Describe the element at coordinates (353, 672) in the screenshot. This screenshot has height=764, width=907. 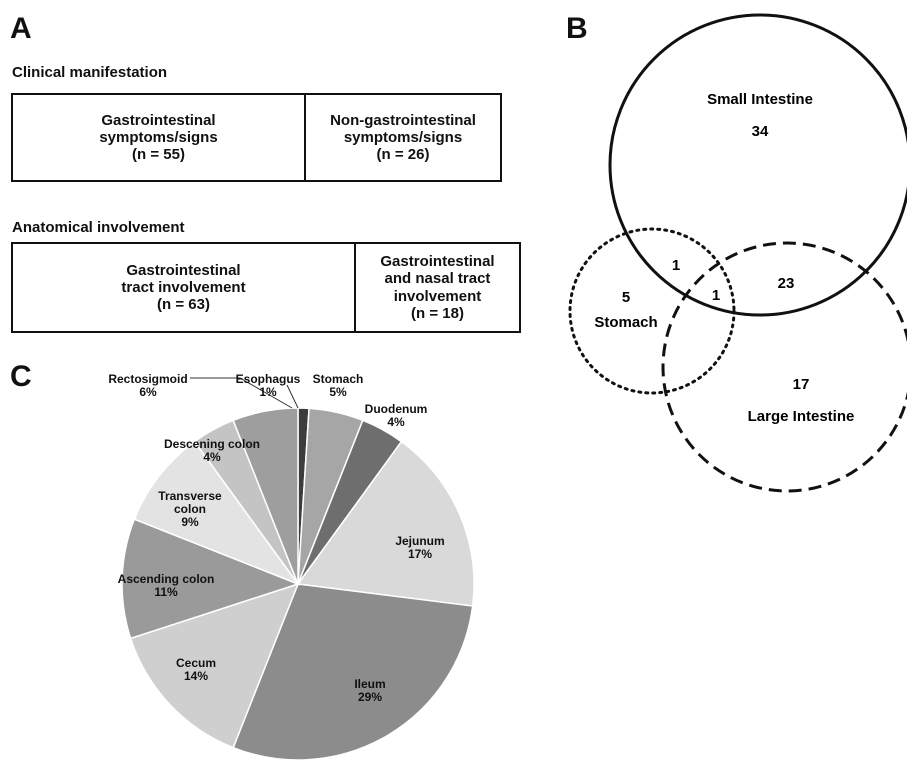
I see `pie-slice-ileum` at that location.